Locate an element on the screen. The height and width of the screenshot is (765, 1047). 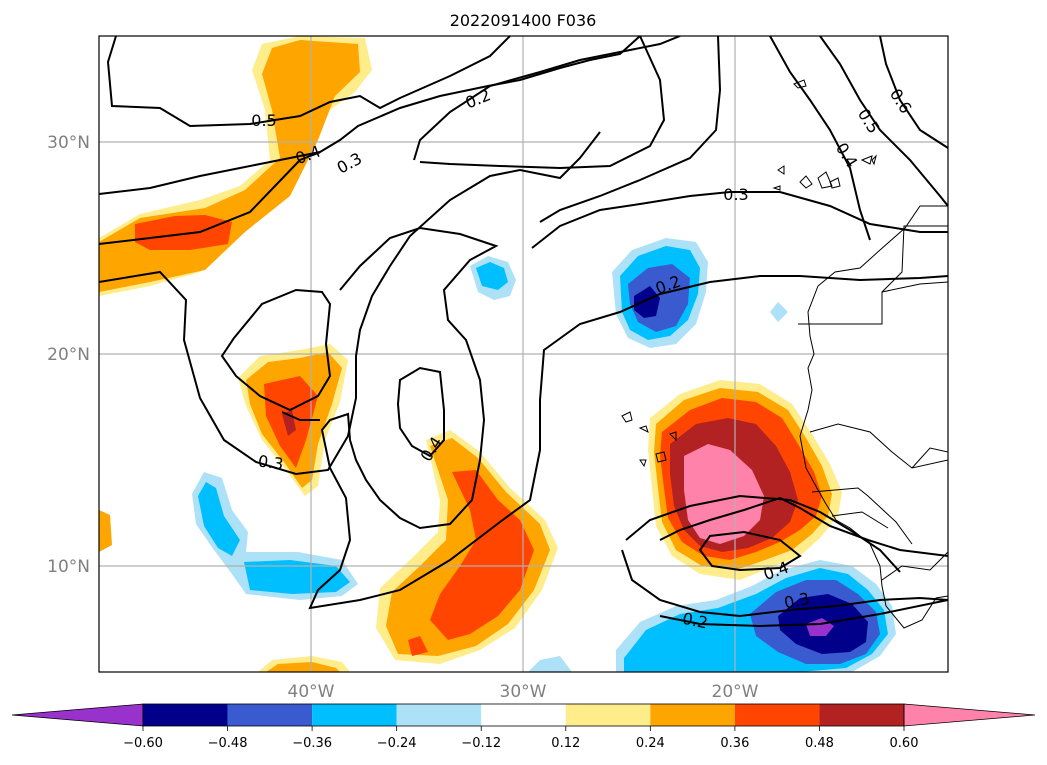
contour-0-3-south-loop is located at coordinates (763, 533).